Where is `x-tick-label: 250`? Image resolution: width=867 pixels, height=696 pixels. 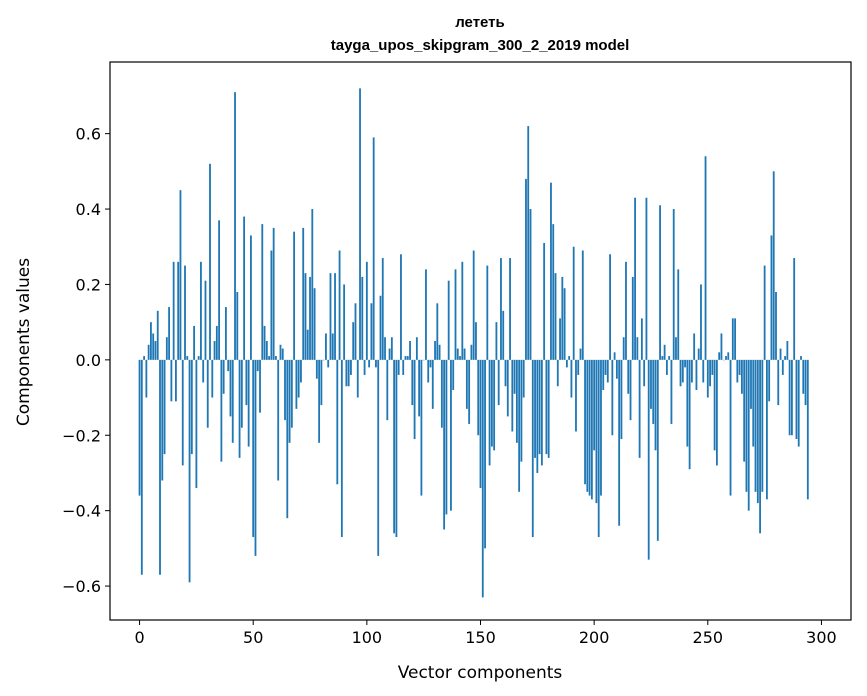 x-tick-label: 250 is located at coordinates (708, 637).